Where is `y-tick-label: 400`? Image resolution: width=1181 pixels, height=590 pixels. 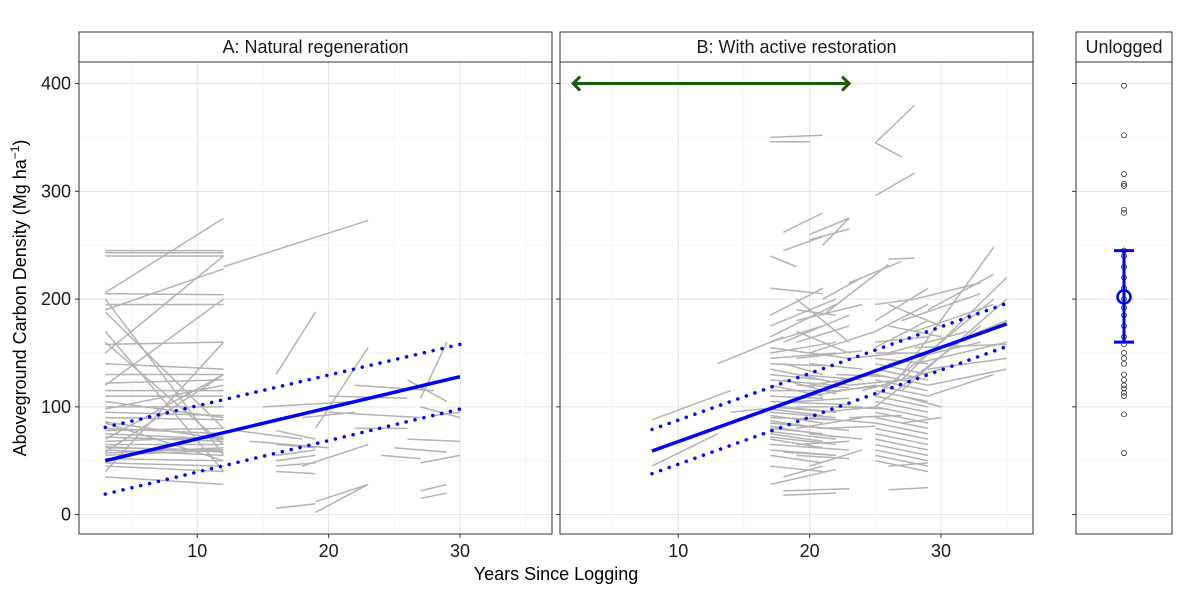 y-tick-label: 400 is located at coordinates (56, 84).